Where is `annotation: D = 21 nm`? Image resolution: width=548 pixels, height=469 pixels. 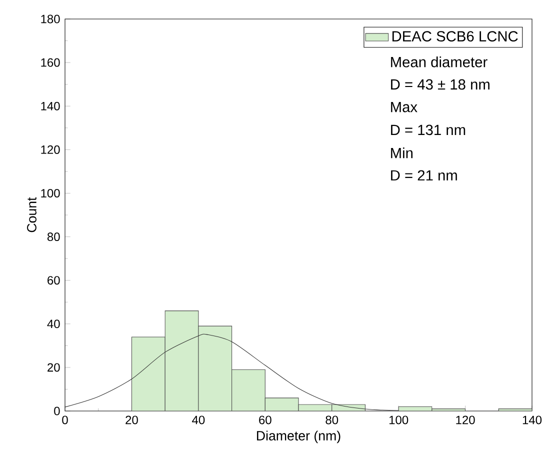 annotation: D = 21 nm is located at coordinates (424, 175).